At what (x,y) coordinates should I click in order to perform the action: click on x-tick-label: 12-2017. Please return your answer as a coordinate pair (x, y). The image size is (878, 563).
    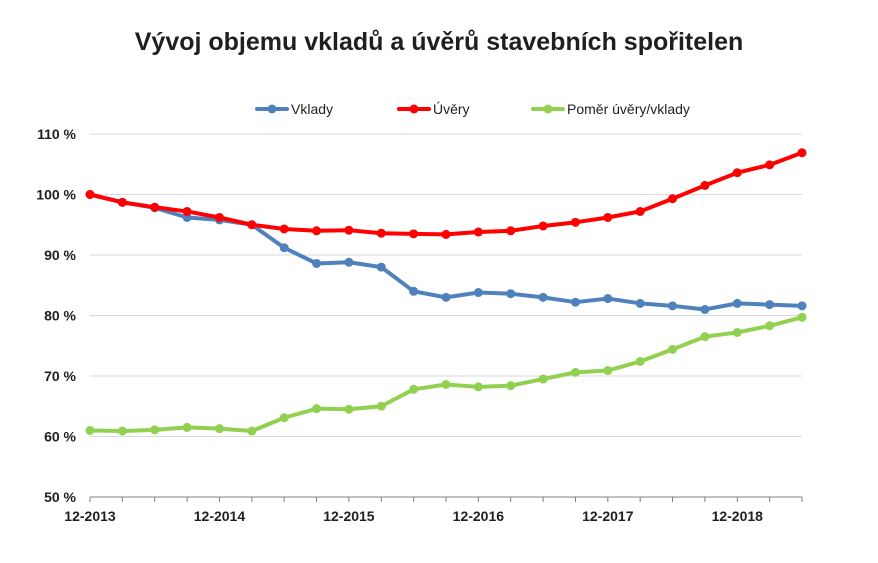
    Looking at the image, I should click on (608, 516).